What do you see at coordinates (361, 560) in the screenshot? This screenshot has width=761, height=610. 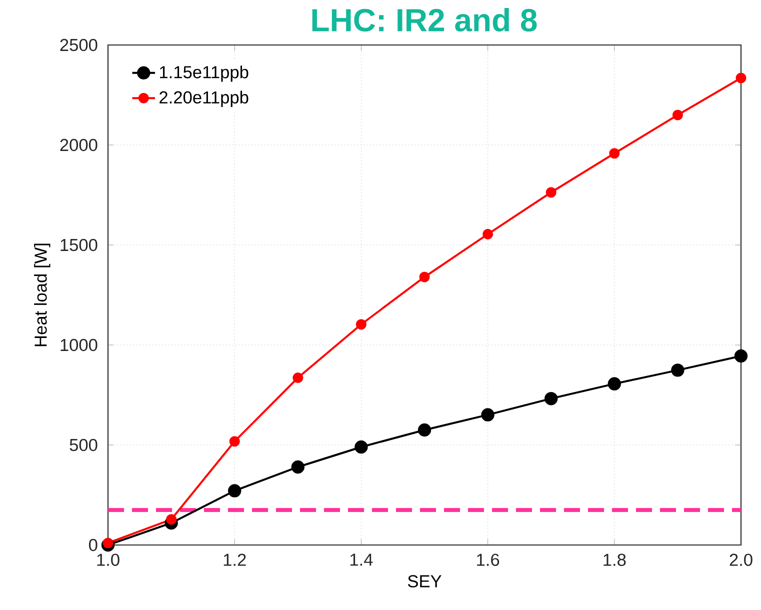 I see `x-tick-label: 1.4` at bounding box center [361, 560].